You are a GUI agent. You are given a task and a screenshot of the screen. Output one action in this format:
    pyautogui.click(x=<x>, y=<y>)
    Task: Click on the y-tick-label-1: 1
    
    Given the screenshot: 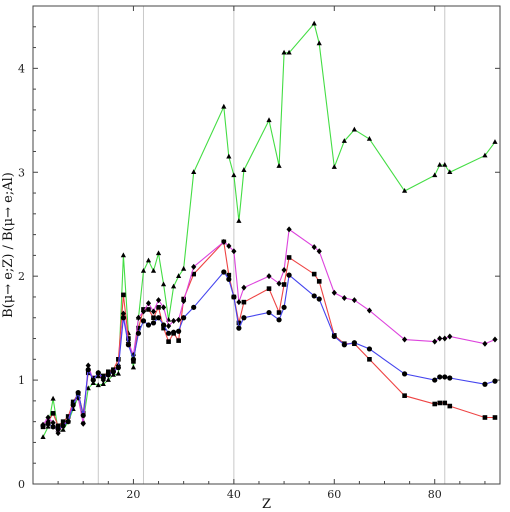 What is the action you would take?
    pyautogui.click(x=21, y=380)
    